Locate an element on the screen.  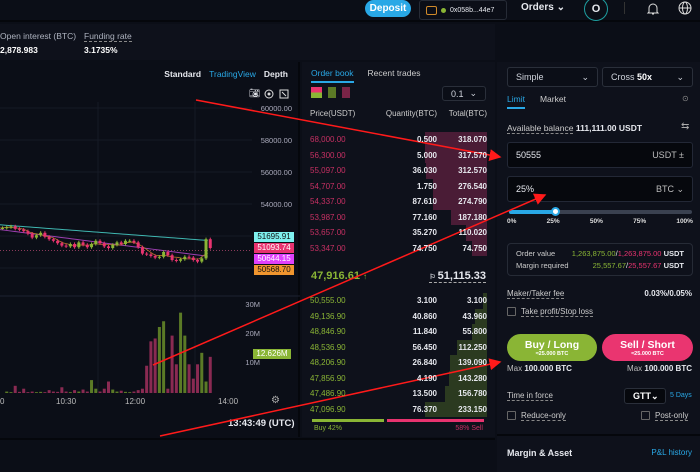
price: 47,856.90 is located at coordinates (328, 378).